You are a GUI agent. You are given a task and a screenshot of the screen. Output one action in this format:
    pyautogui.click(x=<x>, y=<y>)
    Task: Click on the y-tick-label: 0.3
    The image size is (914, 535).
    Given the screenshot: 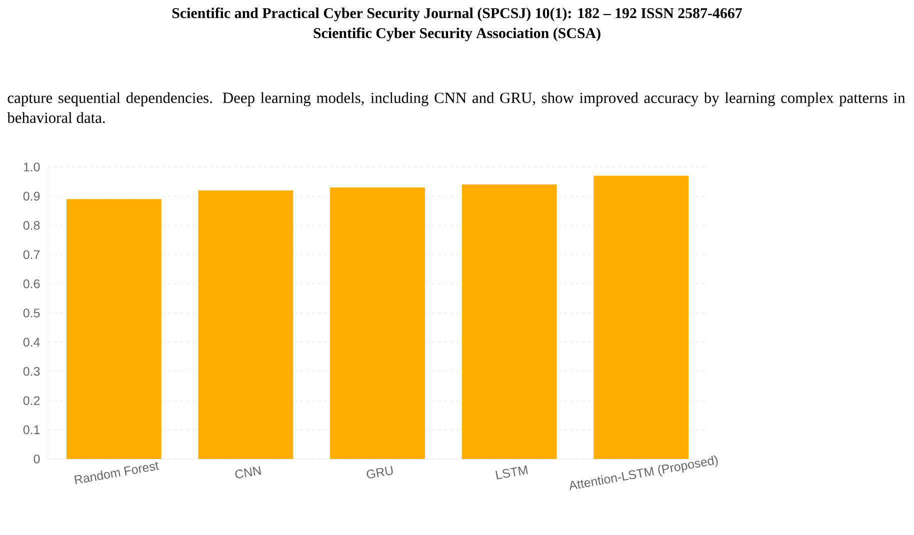 What is the action you would take?
    pyautogui.click(x=31, y=371)
    